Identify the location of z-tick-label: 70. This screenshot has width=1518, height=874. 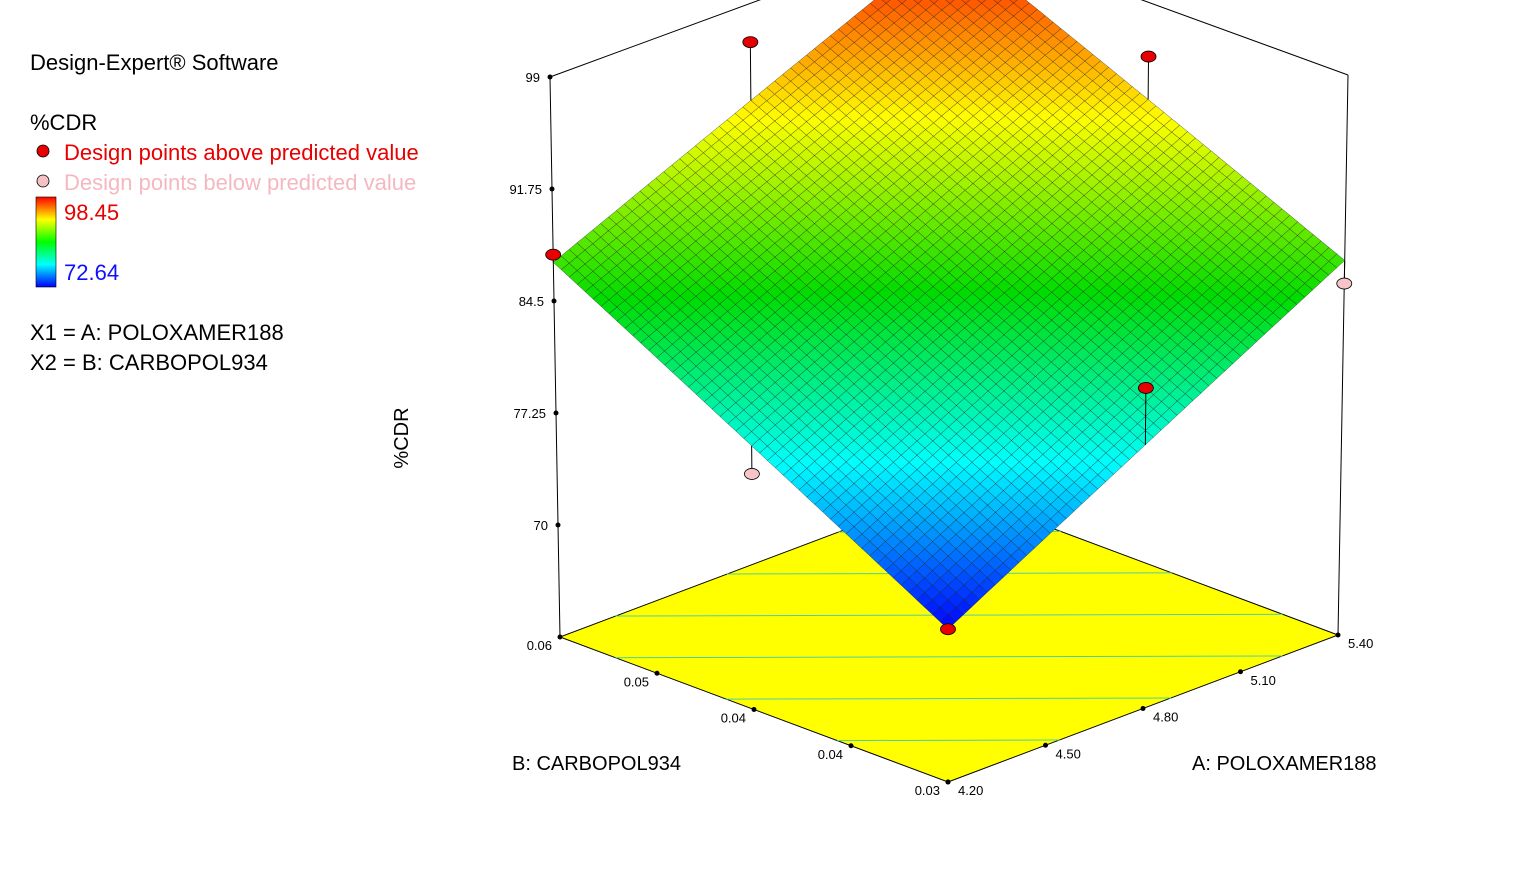
(541, 525).